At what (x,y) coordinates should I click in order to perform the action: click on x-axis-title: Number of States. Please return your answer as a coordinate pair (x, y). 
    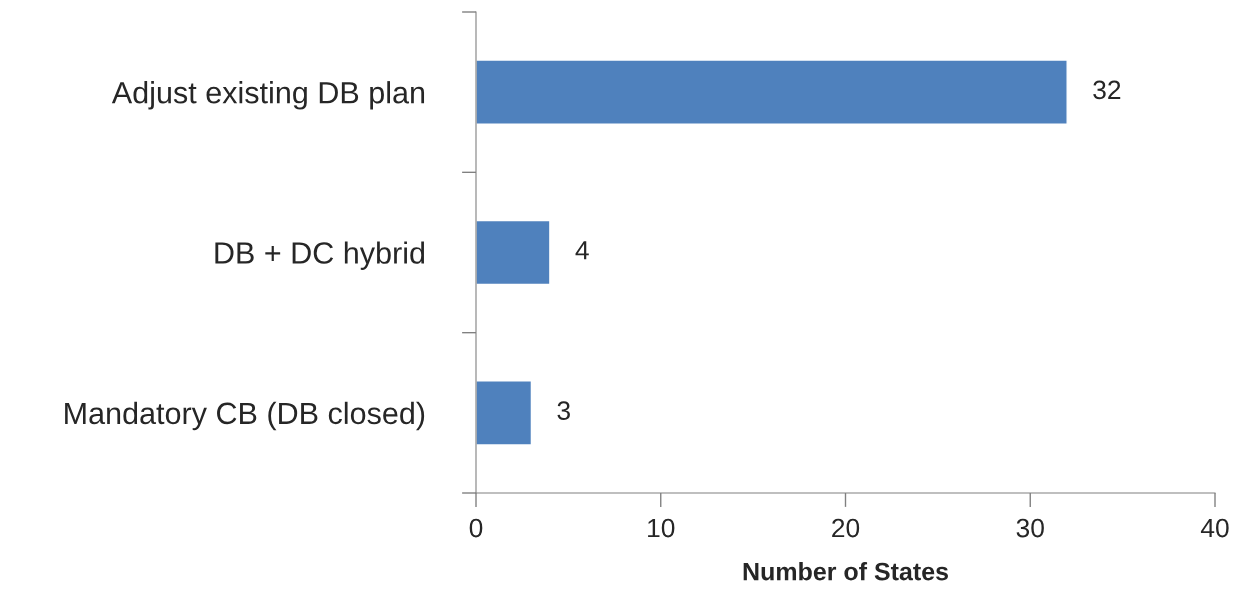
    Looking at the image, I should click on (845, 571).